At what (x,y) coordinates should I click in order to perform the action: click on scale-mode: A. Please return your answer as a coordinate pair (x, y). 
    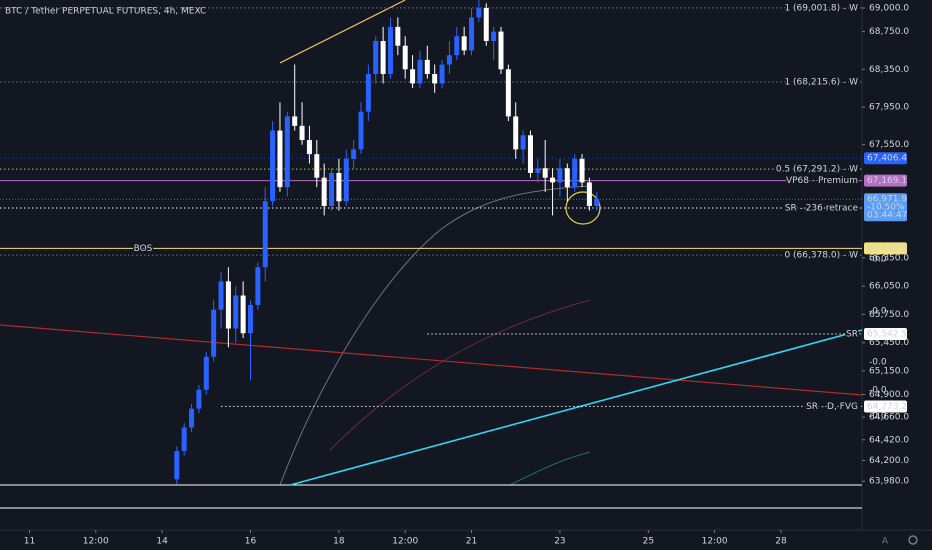
    Looking at the image, I should click on (885, 542).